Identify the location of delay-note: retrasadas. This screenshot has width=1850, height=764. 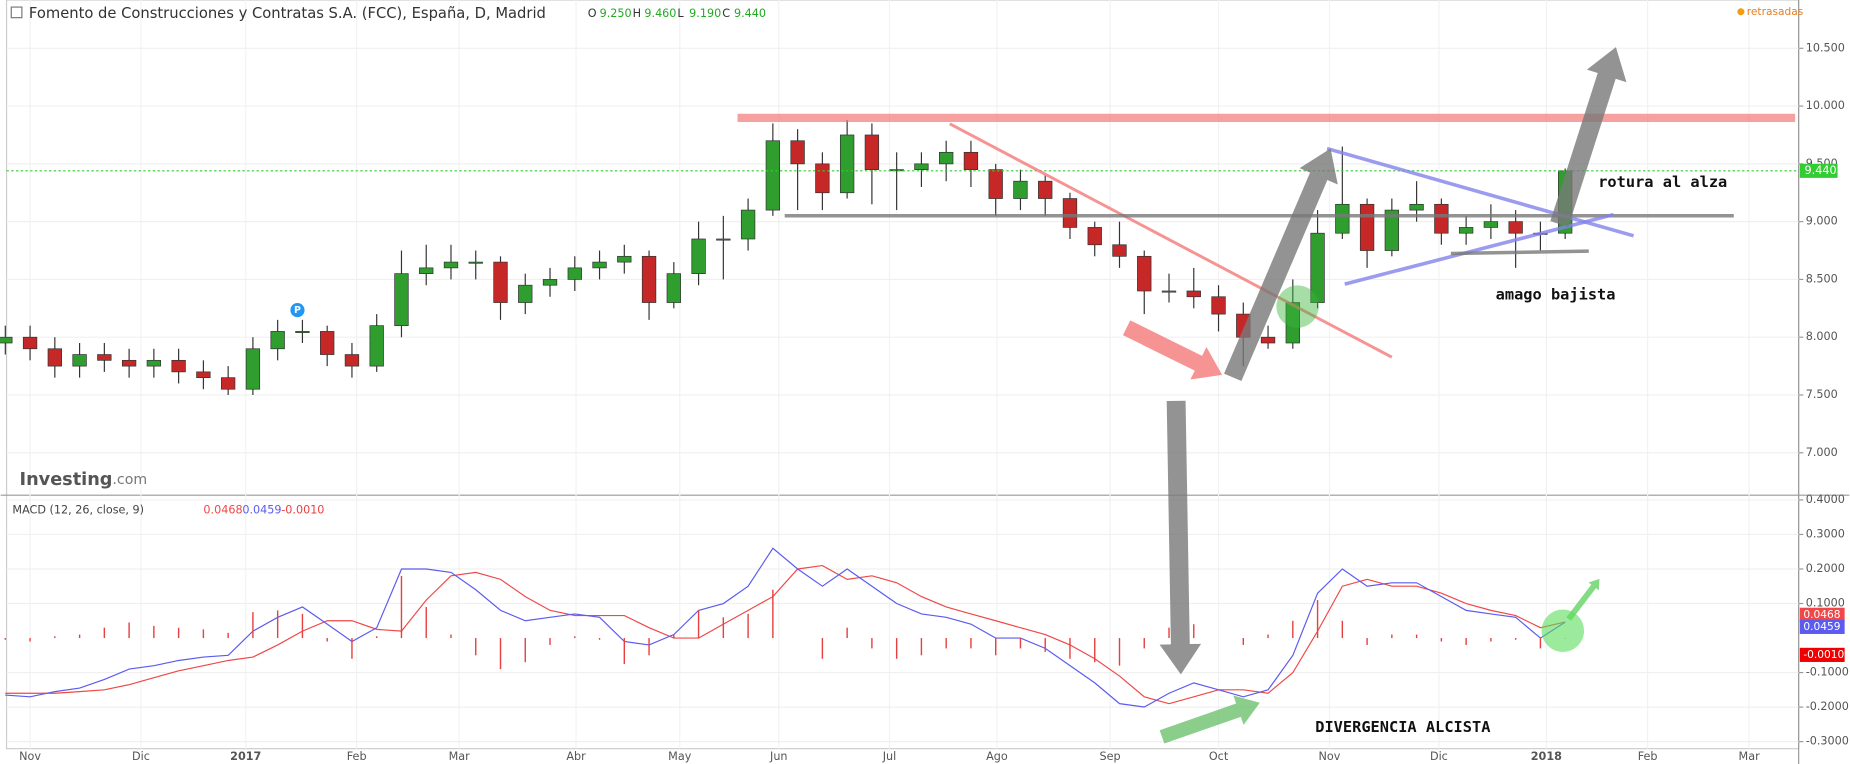
(1775, 11).